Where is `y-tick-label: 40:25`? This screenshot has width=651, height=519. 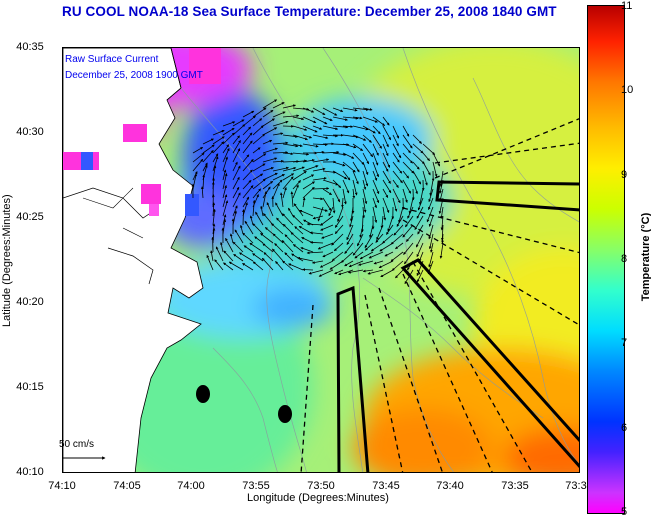 y-tick-label: 40:25 is located at coordinates (30, 217).